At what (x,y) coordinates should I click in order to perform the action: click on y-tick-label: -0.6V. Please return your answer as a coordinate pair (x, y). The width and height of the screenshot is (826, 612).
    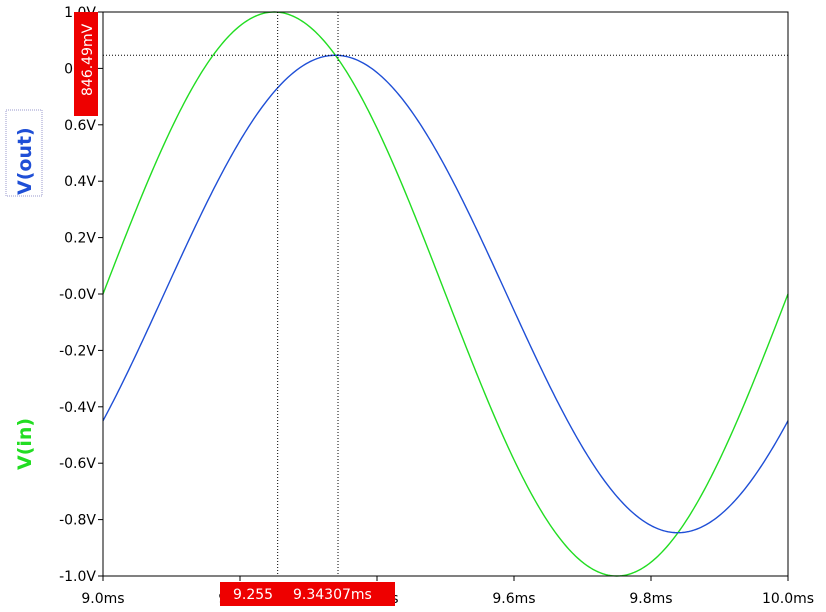
    Looking at the image, I should click on (77, 464).